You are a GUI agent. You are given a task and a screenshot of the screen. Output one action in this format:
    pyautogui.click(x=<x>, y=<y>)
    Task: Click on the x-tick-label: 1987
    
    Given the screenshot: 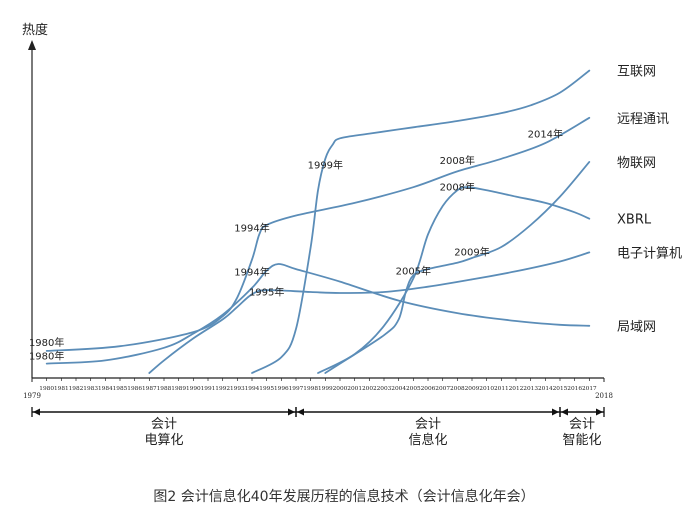 What is the action you would take?
    pyautogui.click(x=149, y=389)
    